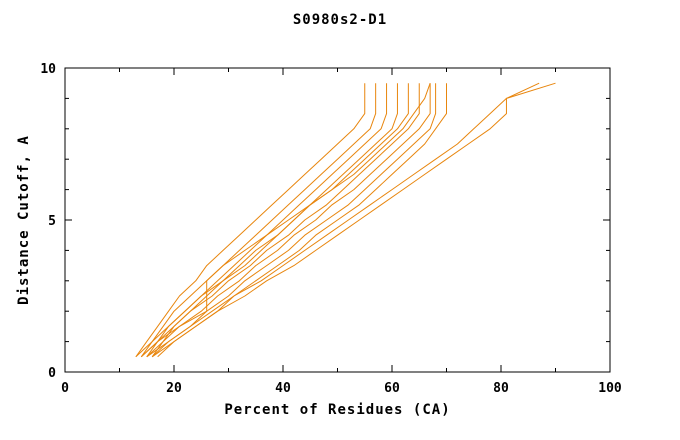  I want to click on x-tick-label: 100, so click(610, 388).